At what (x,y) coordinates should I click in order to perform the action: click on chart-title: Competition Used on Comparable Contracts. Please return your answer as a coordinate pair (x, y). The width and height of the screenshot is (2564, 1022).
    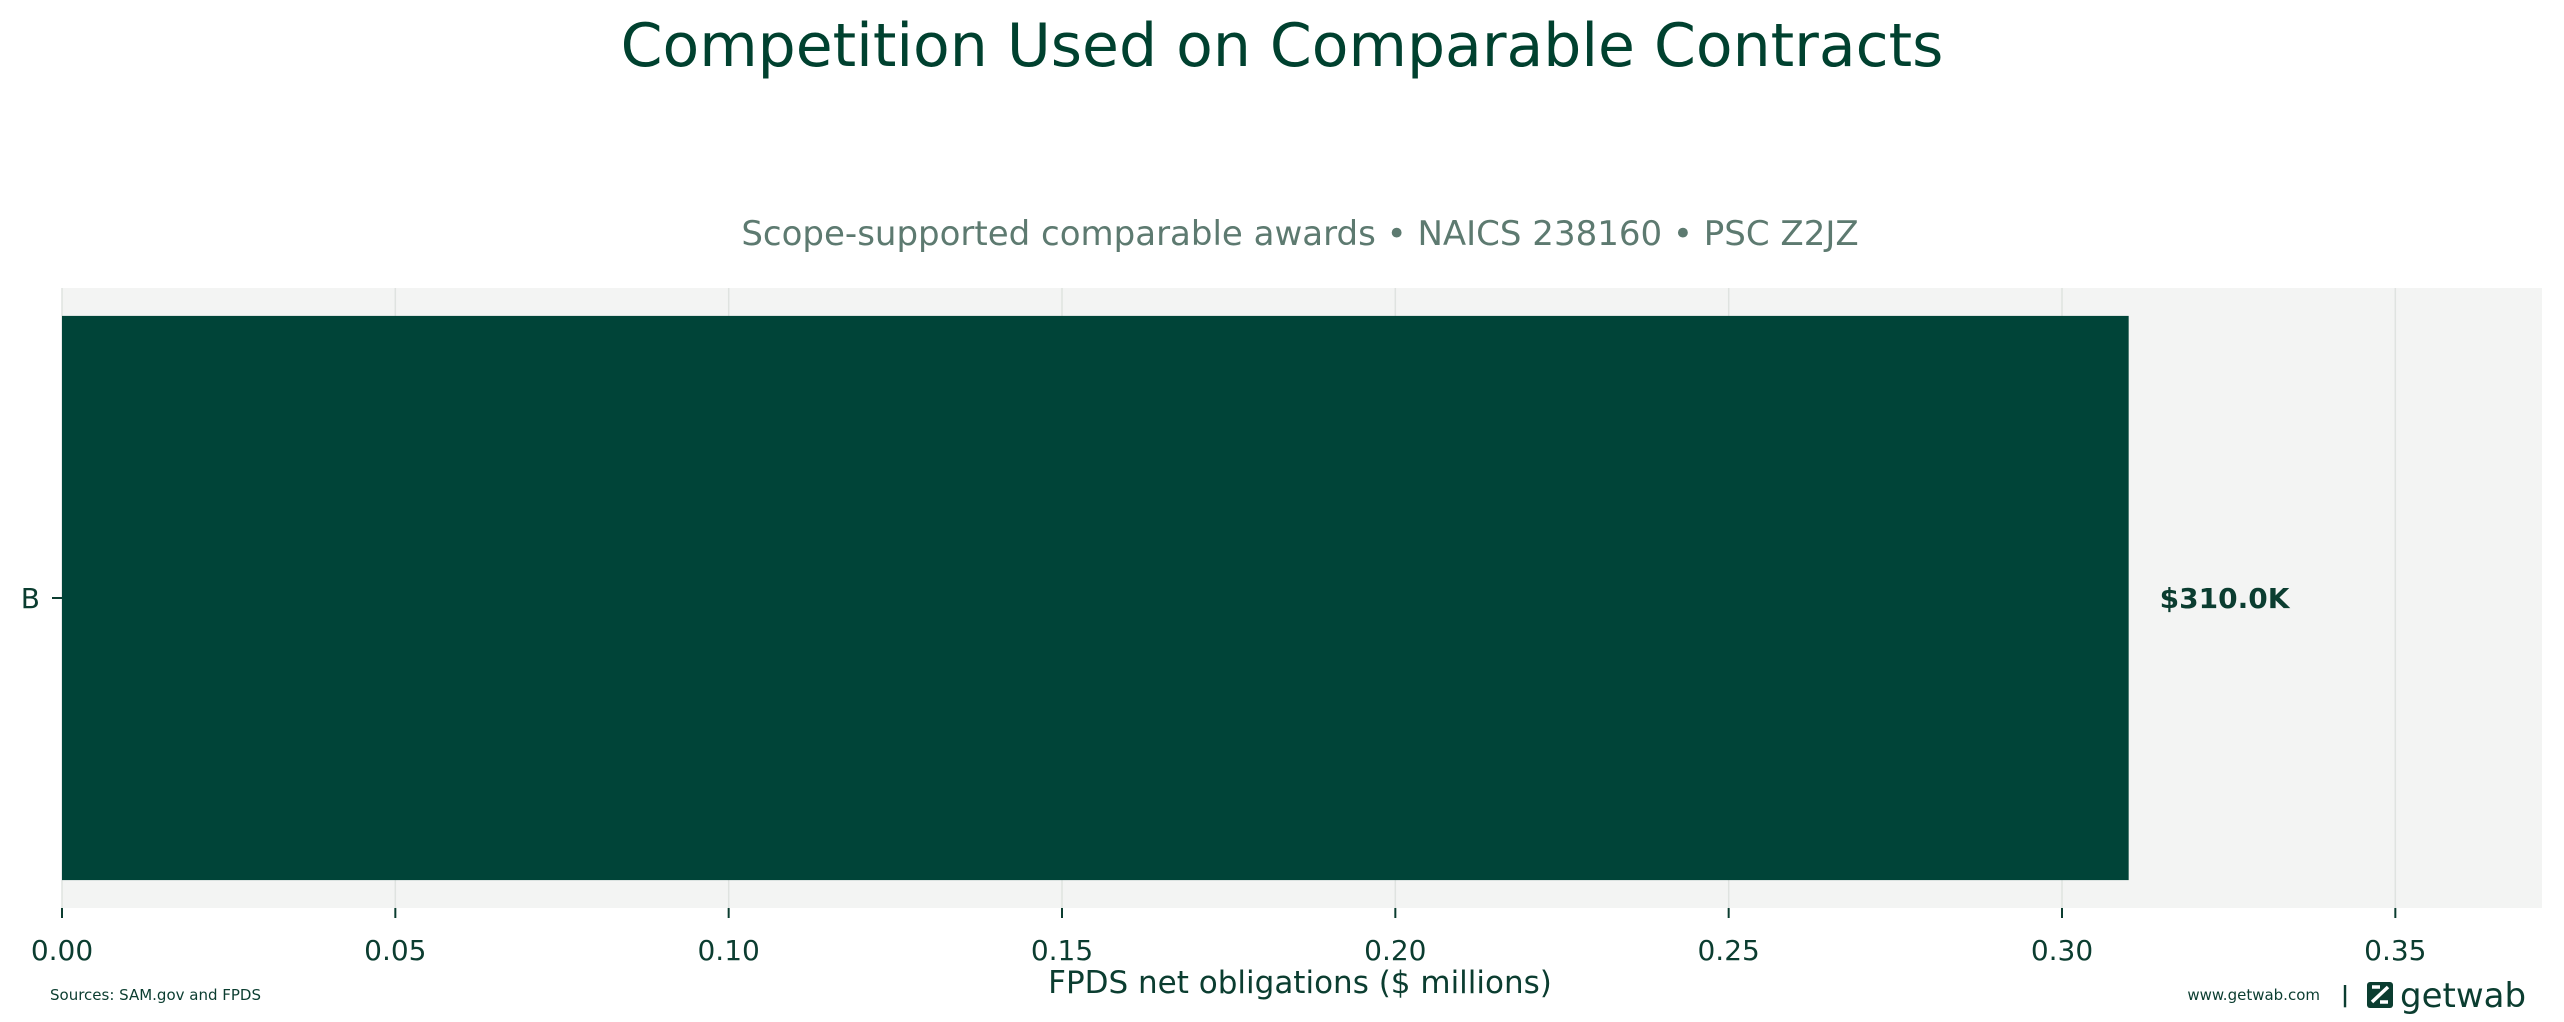
    Looking at the image, I should click on (1282, 46).